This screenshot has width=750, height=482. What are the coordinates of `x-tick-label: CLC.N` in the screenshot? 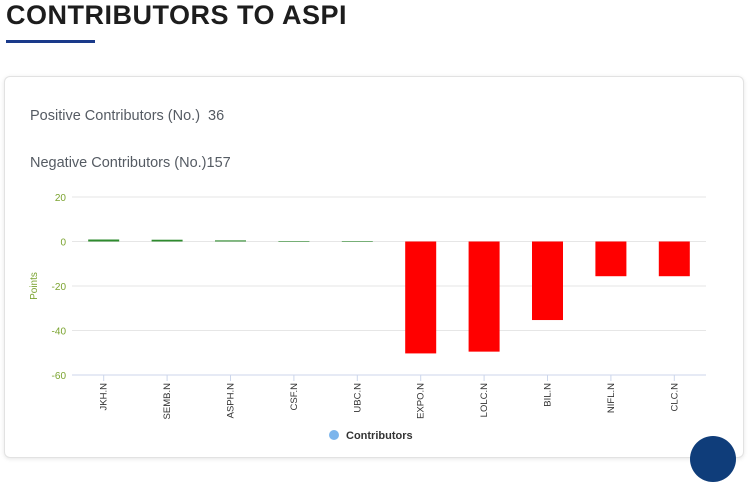 It's located at (674, 397).